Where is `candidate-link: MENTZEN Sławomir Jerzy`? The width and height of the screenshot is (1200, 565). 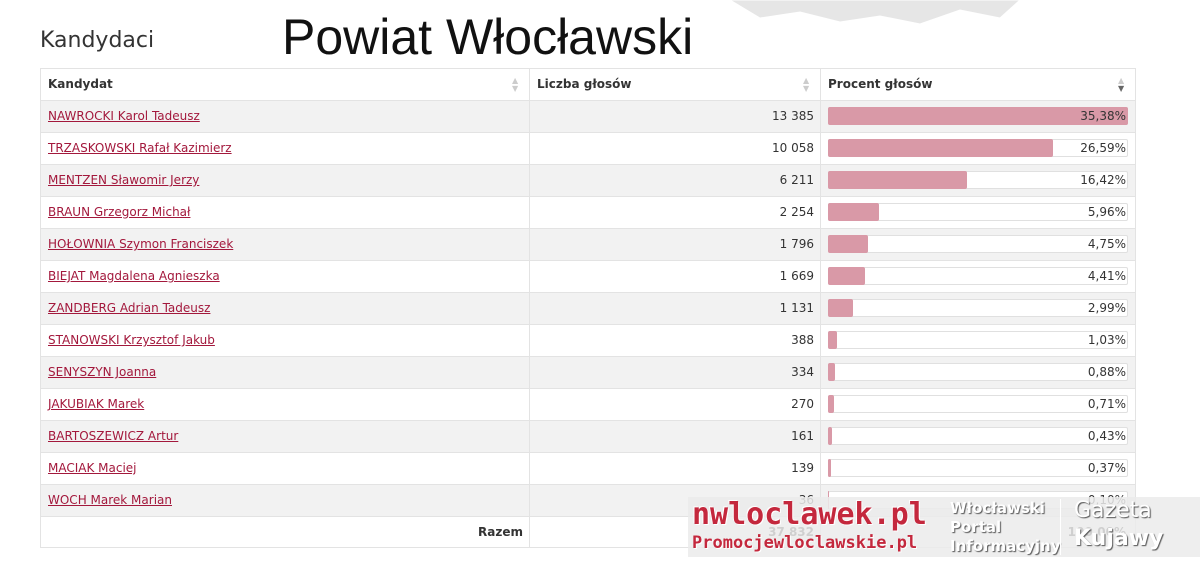 candidate-link: MENTZEN Sławomir Jerzy is located at coordinates (124, 180).